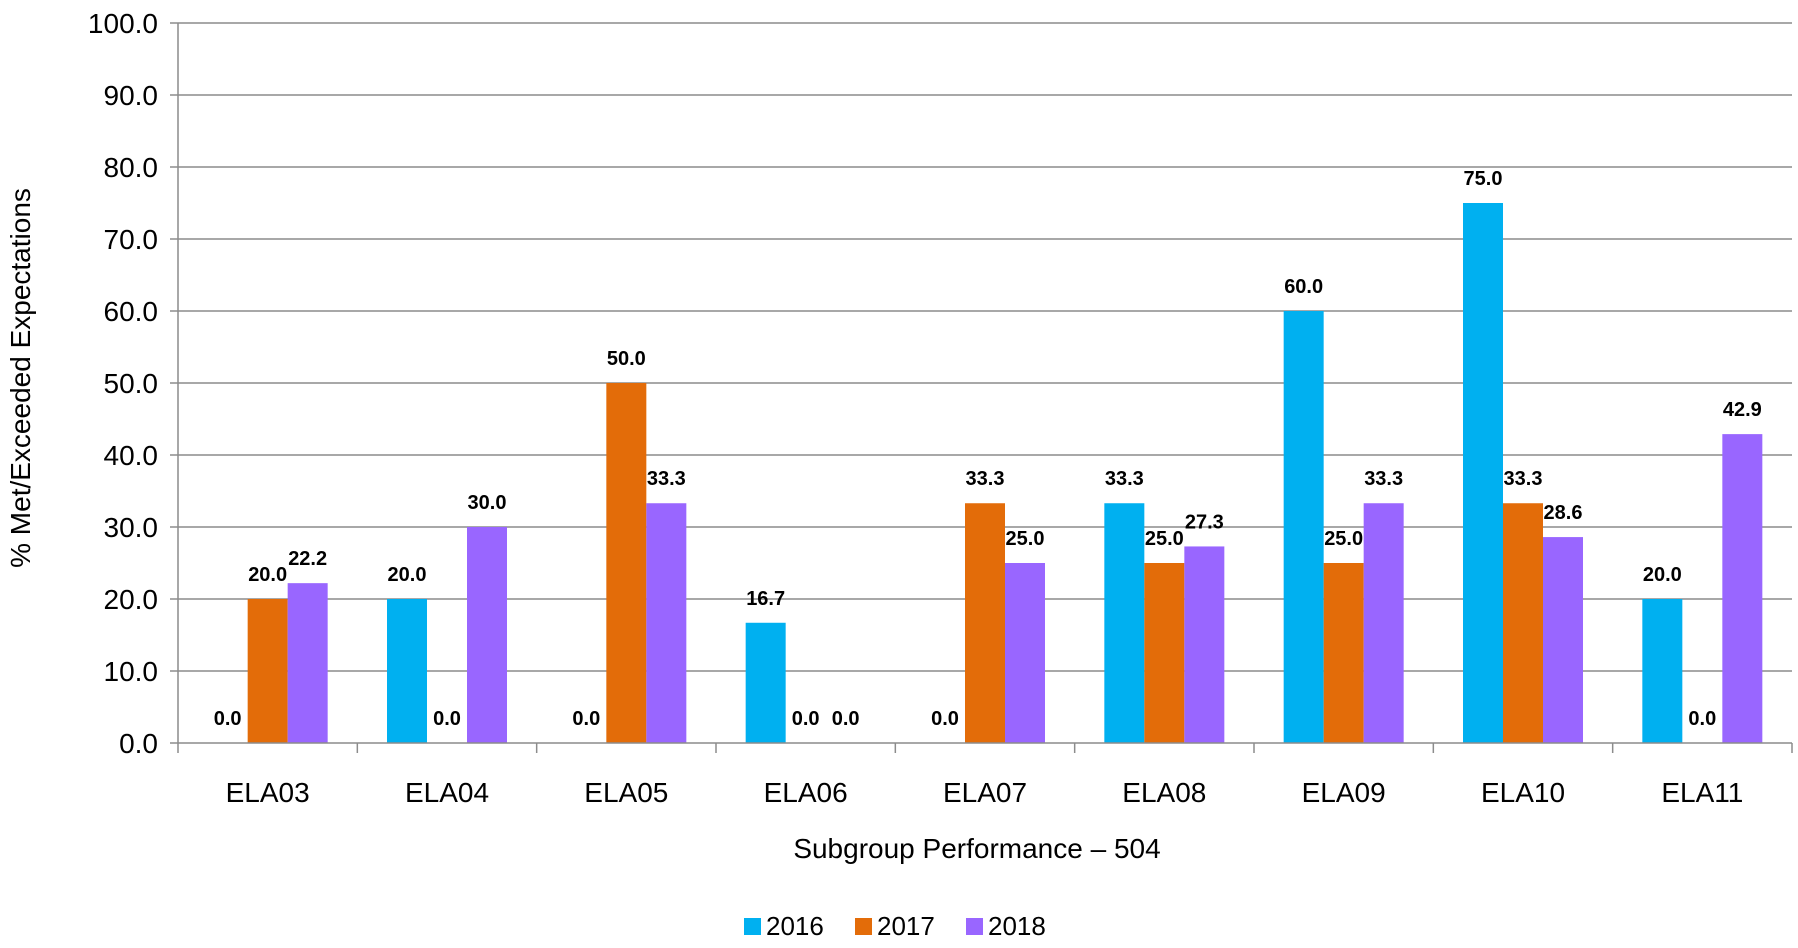 The image size is (1798, 948). What do you see at coordinates (447, 719) in the screenshot?
I see `data-label-2017-ELA04: 0.0` at bounding box center [447, 719].